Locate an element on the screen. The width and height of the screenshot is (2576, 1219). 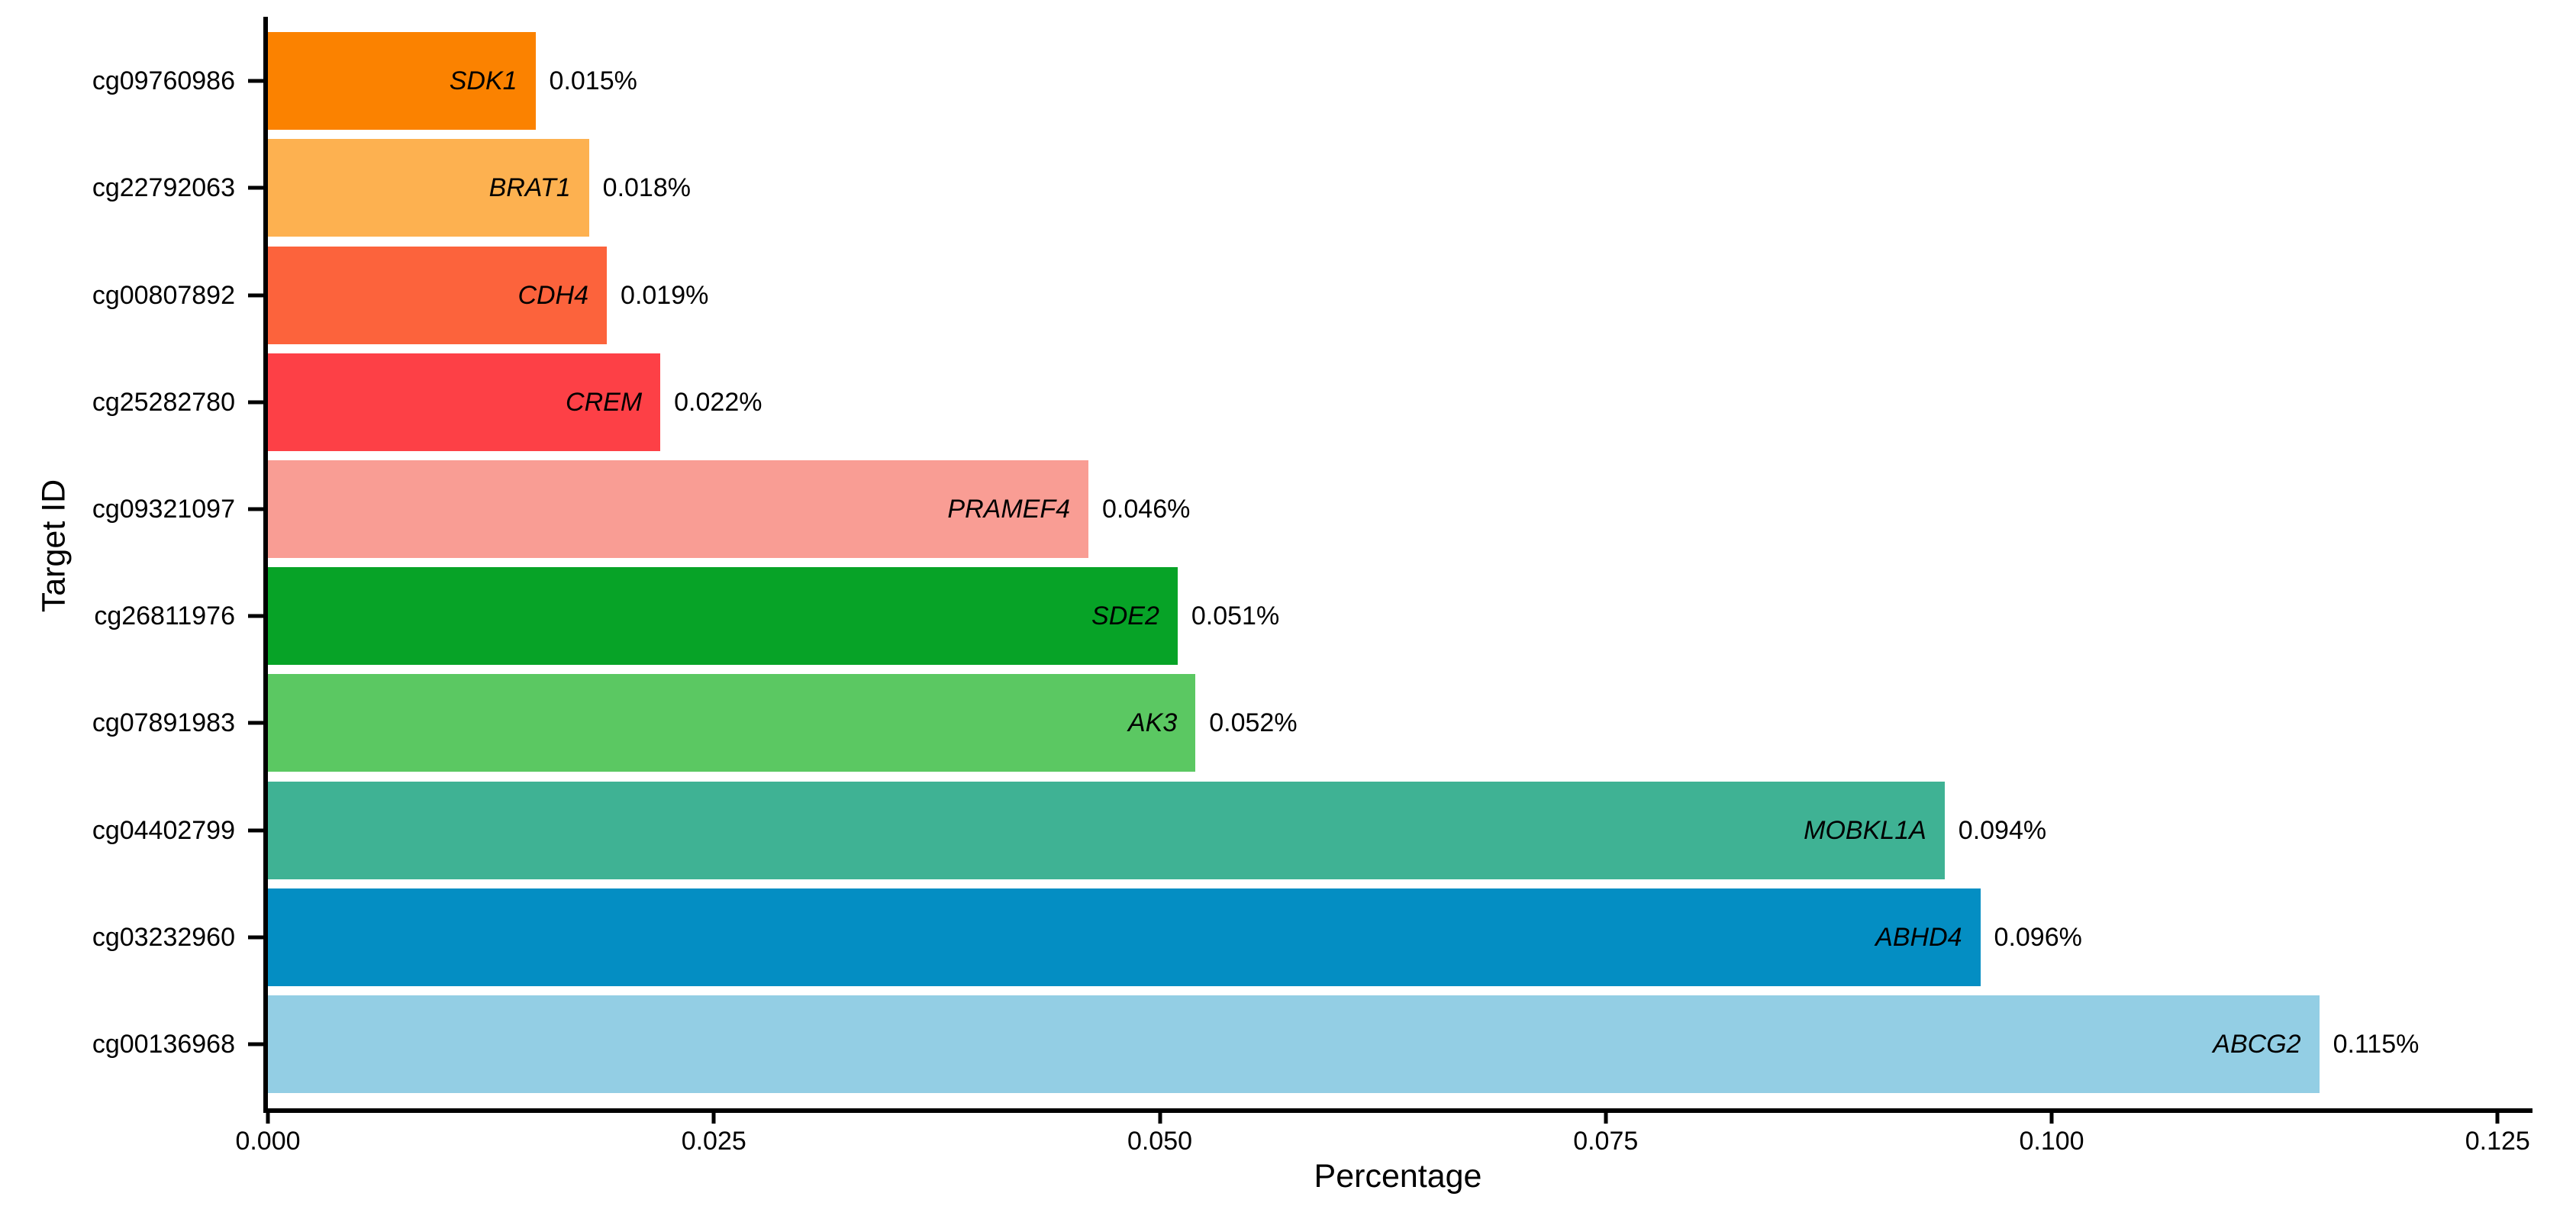
gene-label: SDE2 is located at coordinates (1125, 616).